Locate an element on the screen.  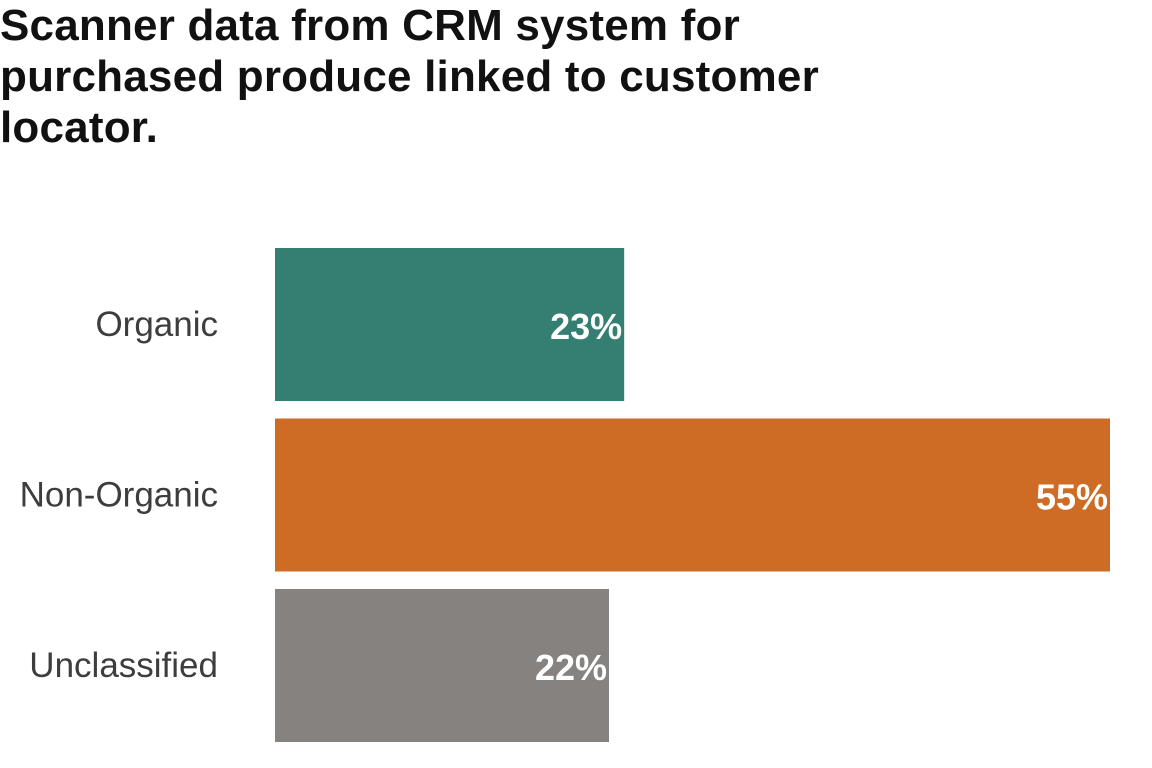
value-label-non-organic: 55% is located at coordinates (1072, 497).